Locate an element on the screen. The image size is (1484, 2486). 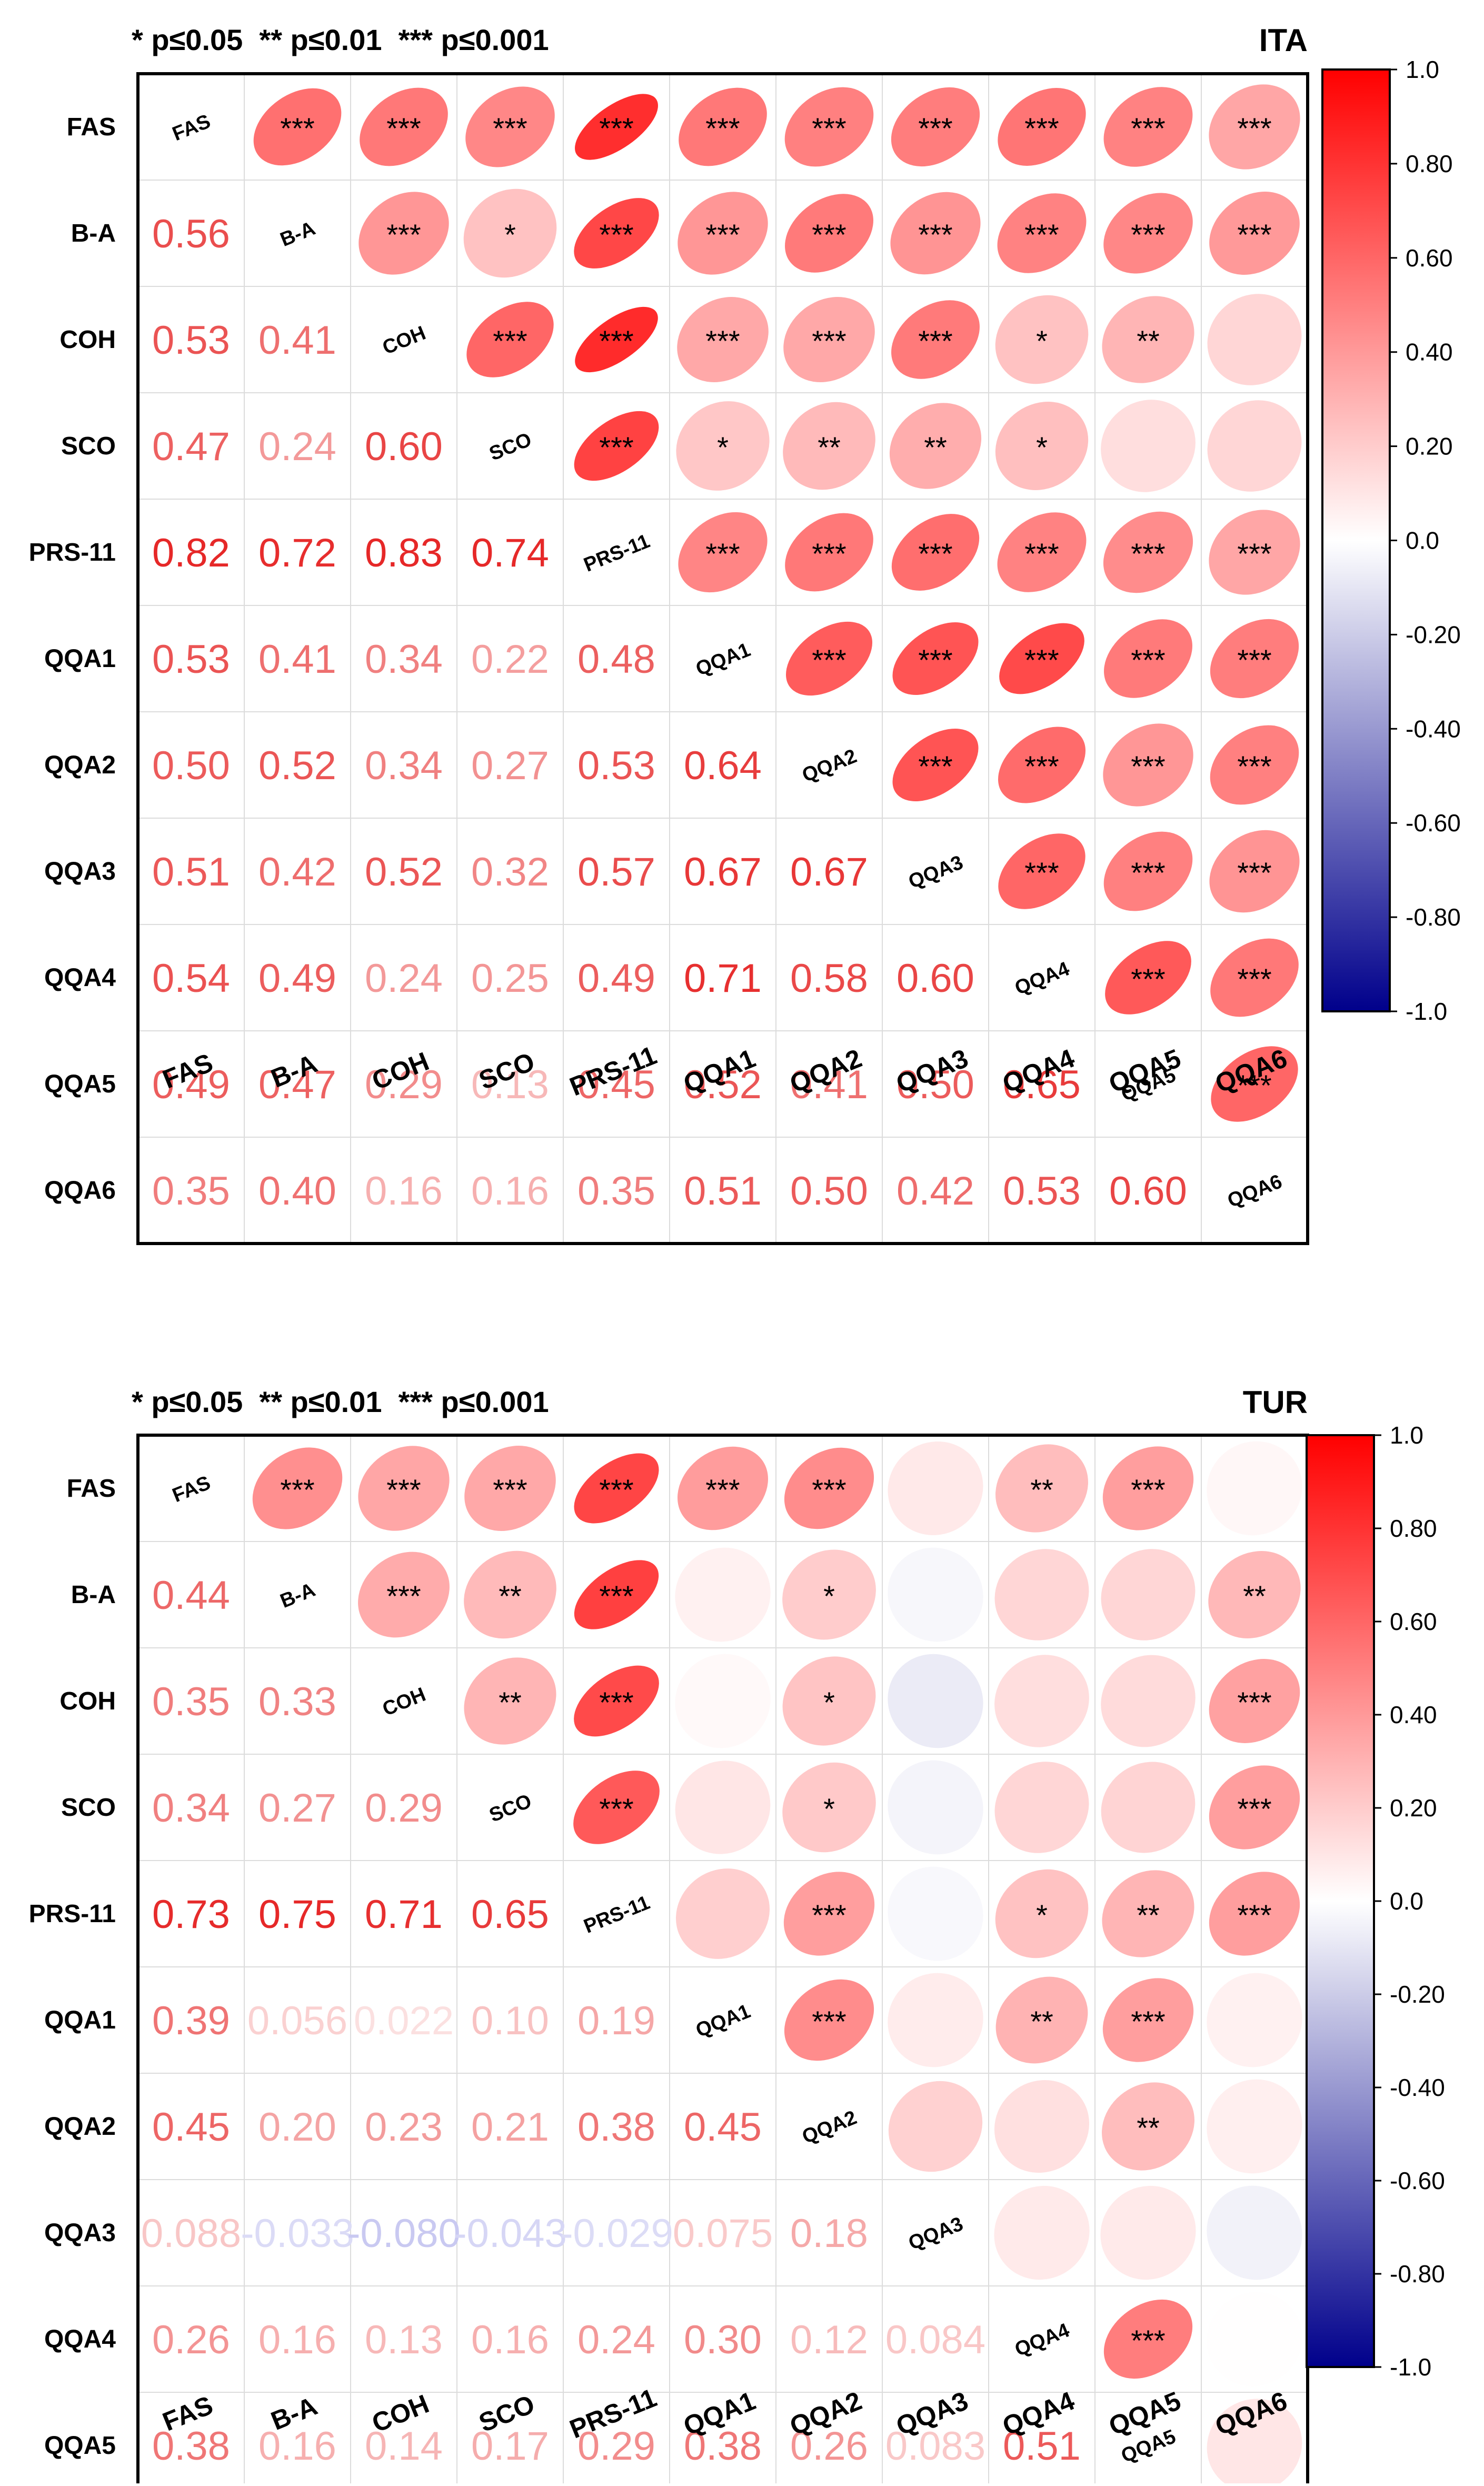
correlation-label: 0.65 is located at coordinates (510, 1915).